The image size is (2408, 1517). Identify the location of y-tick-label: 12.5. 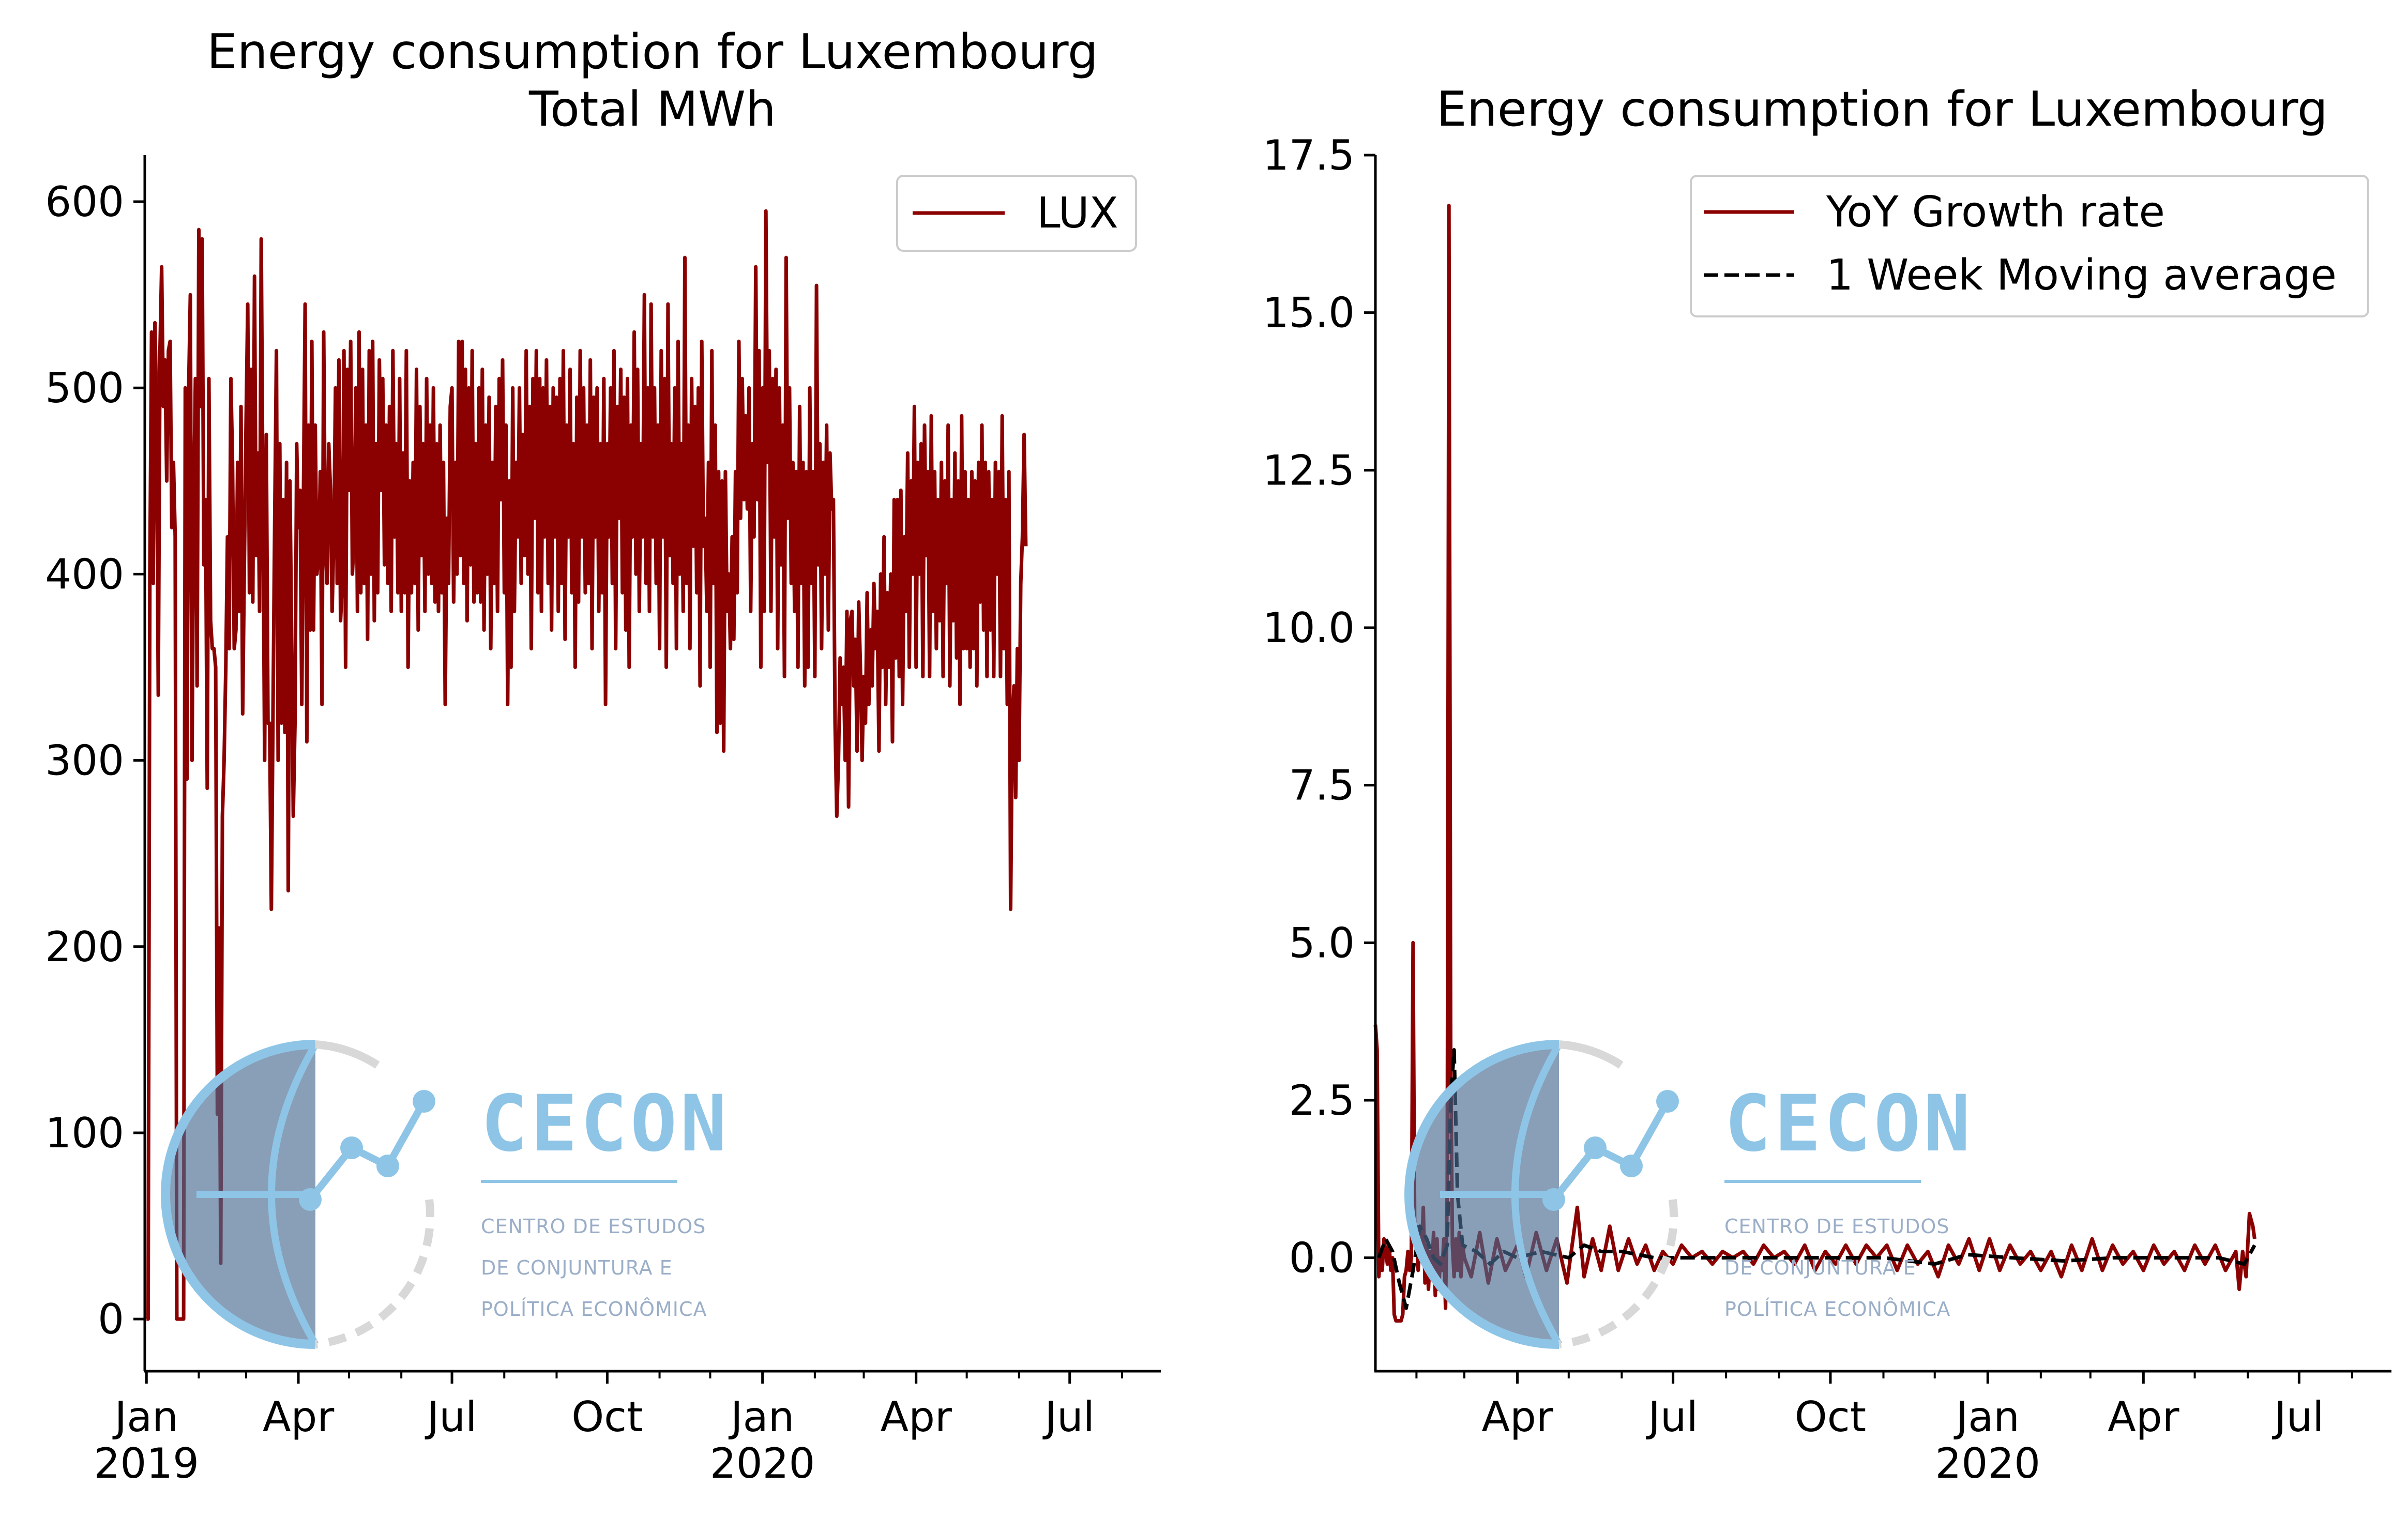
(1309, 470).